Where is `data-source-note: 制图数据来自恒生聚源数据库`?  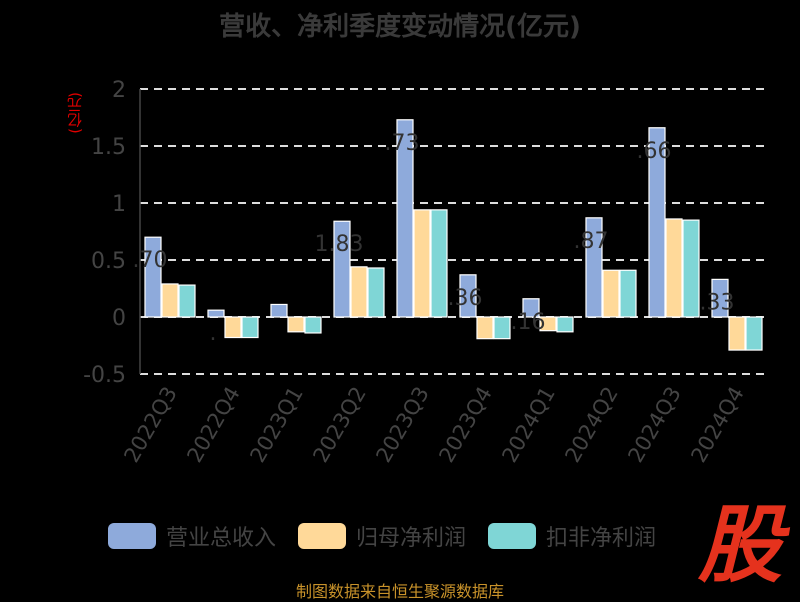 data-source-note: 制图数据来自恒生聚源数据库 is located at coordinates (399, 591).